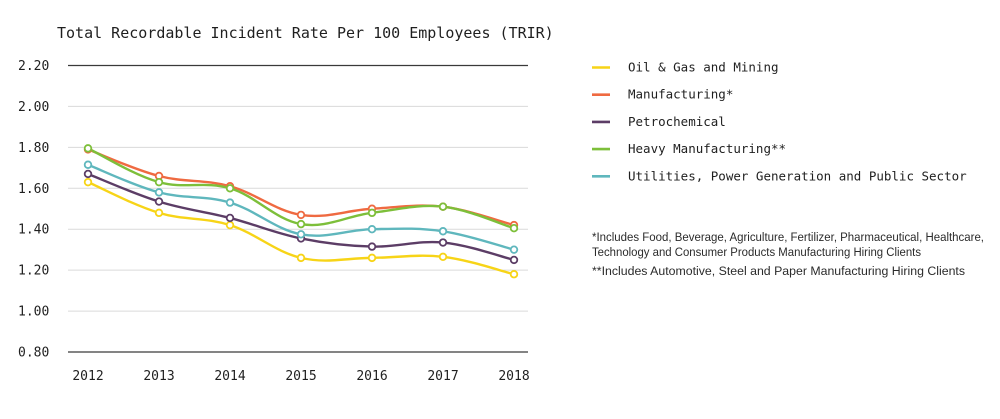 This screenshot has height=419, width=1000. Describe the element at coordinates (33, 107) in the screenshot. I see `y-tick-label: 2.00` at that location.